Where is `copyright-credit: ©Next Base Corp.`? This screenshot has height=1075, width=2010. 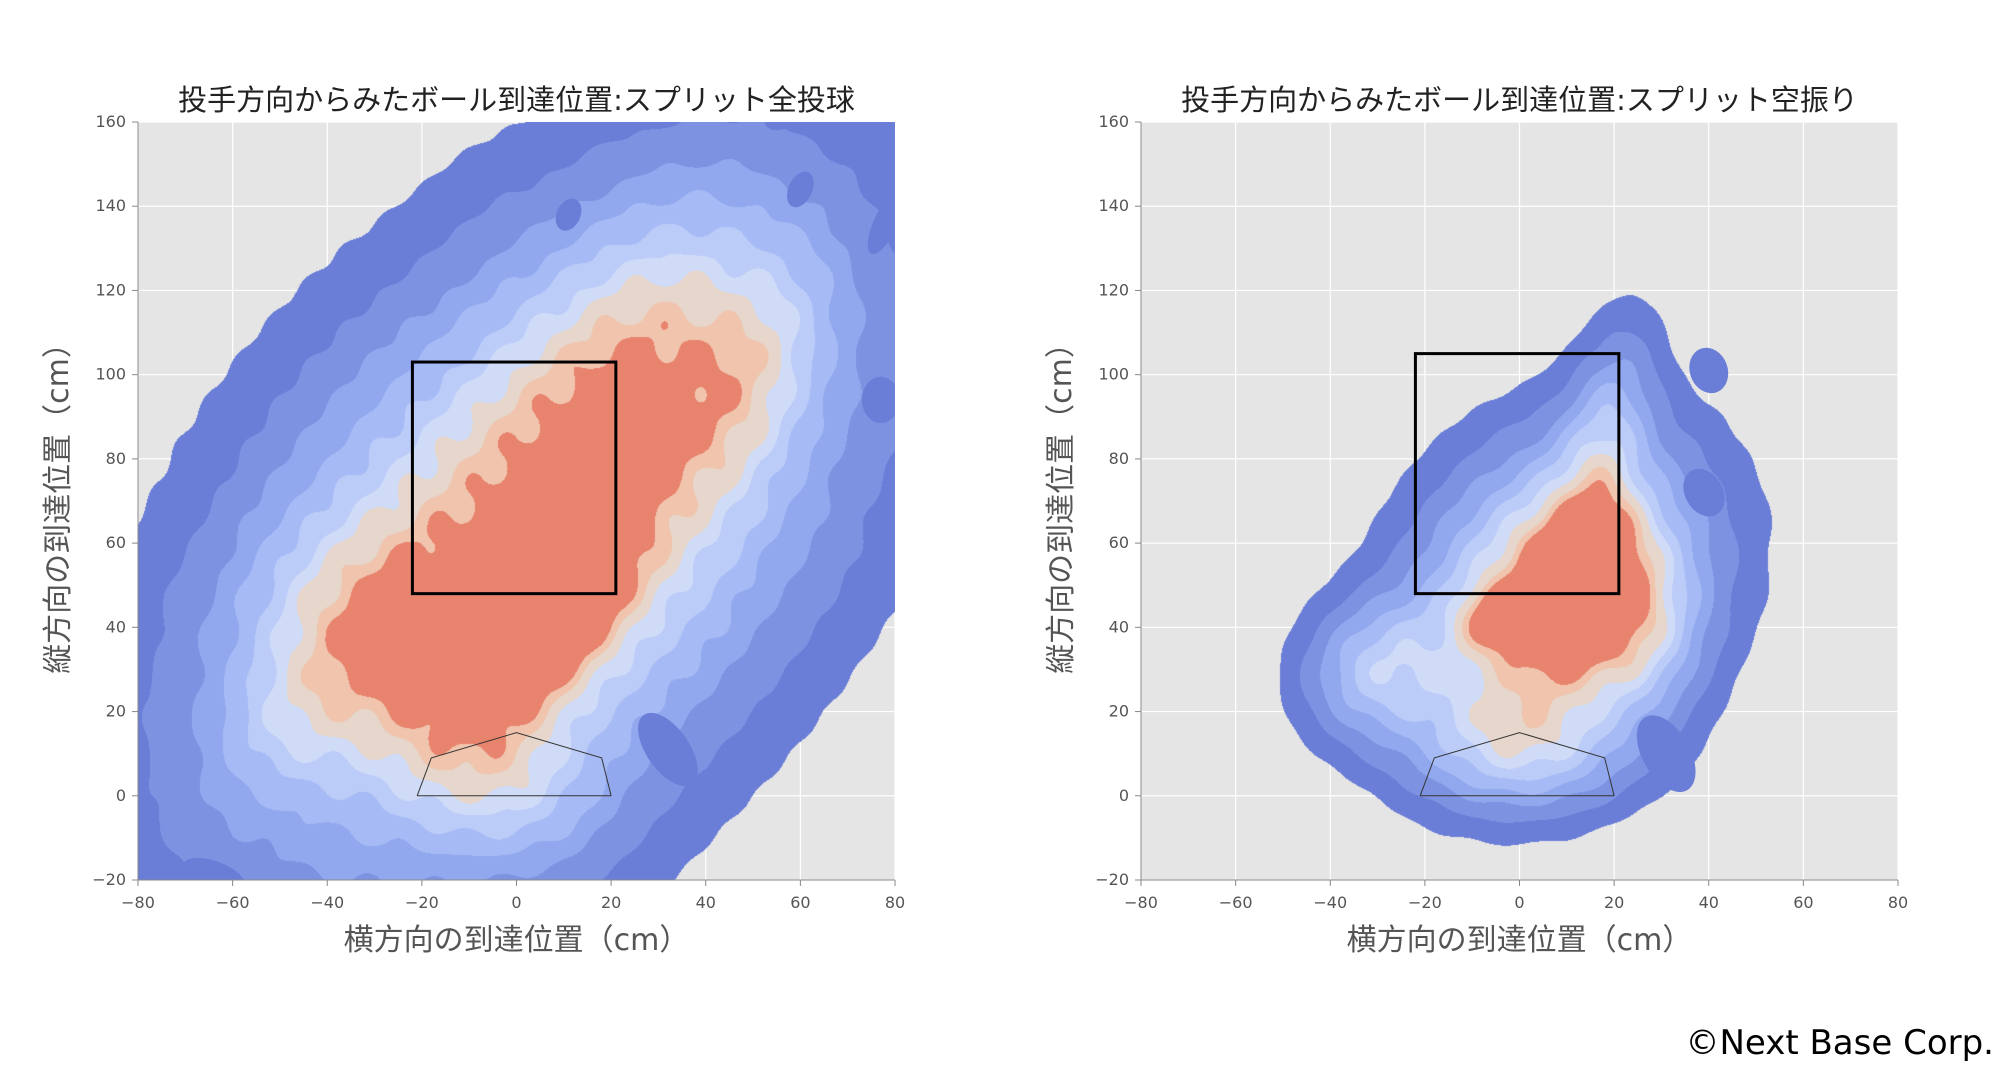 copyright-credit: ©Next Base Corp. is located at coordinates (1839, 1043).